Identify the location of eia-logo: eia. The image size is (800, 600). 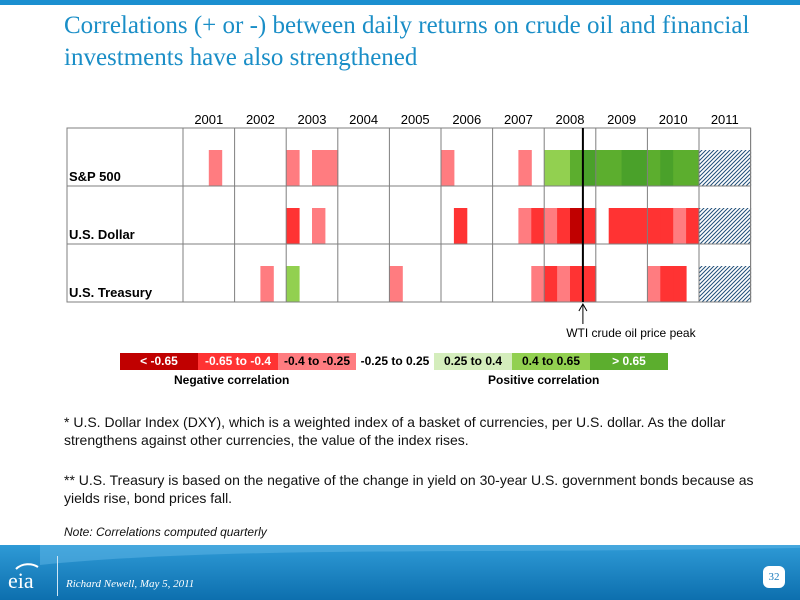
(30, 579).